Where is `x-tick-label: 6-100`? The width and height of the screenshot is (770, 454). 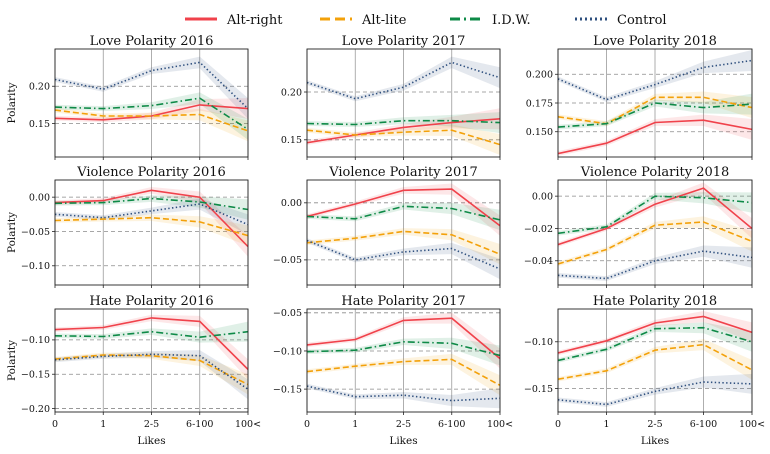
x-tick-label: 6-100 is located at coordinates (703, 424).